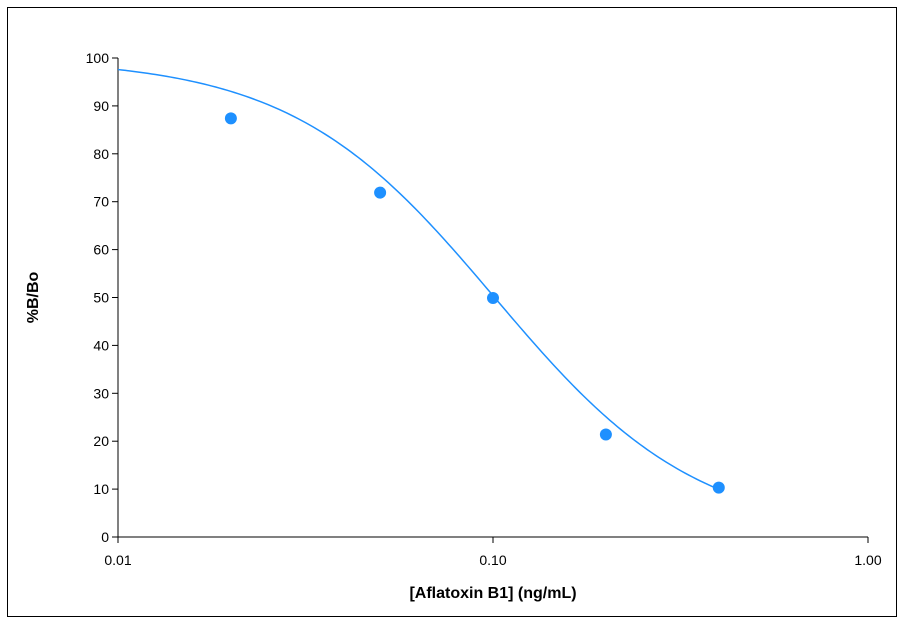 The image size is (904, 624). Describe the element at coordinates (101, 489) in the screenshot. I see `y-tick-label: 10` at that location.